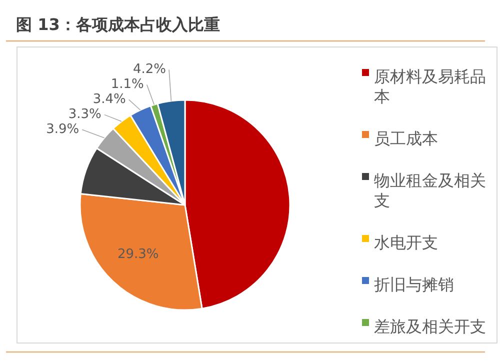 This screenshot has height=362, width=500. What do you see at coordinates (127, 84) in the screenshot?
I see `data-label: 1.1%` at bounding box center [127, 84].